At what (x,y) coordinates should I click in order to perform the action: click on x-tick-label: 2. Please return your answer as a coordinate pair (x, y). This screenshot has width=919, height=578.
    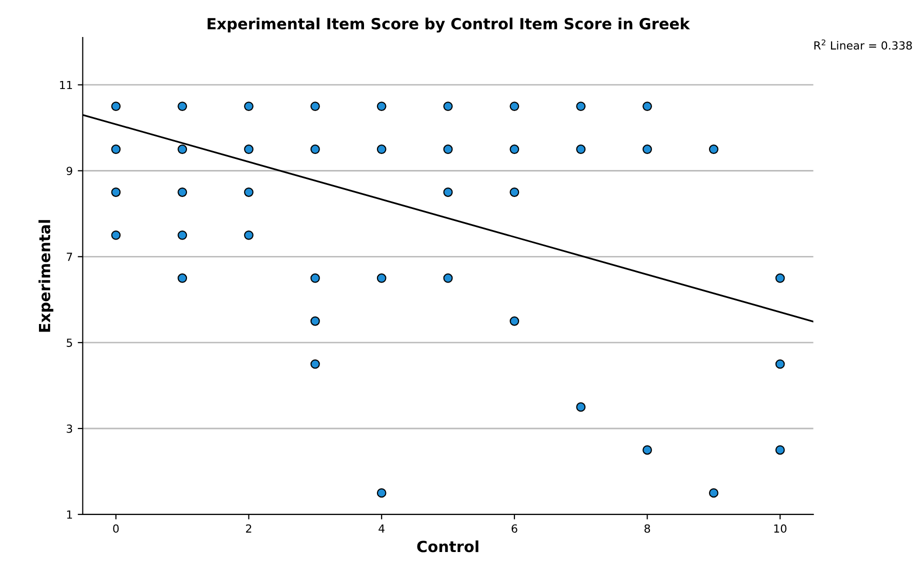
    Looking at the image, I should click on (249, 528).